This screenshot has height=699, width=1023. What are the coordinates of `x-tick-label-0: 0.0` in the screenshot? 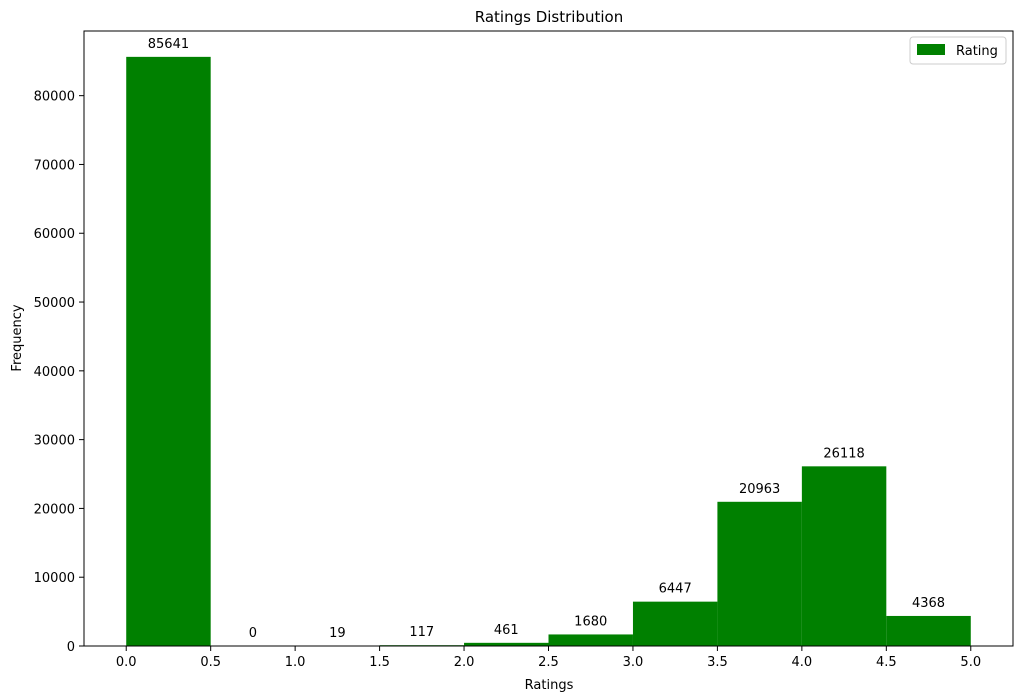 It's located at (126, 662).